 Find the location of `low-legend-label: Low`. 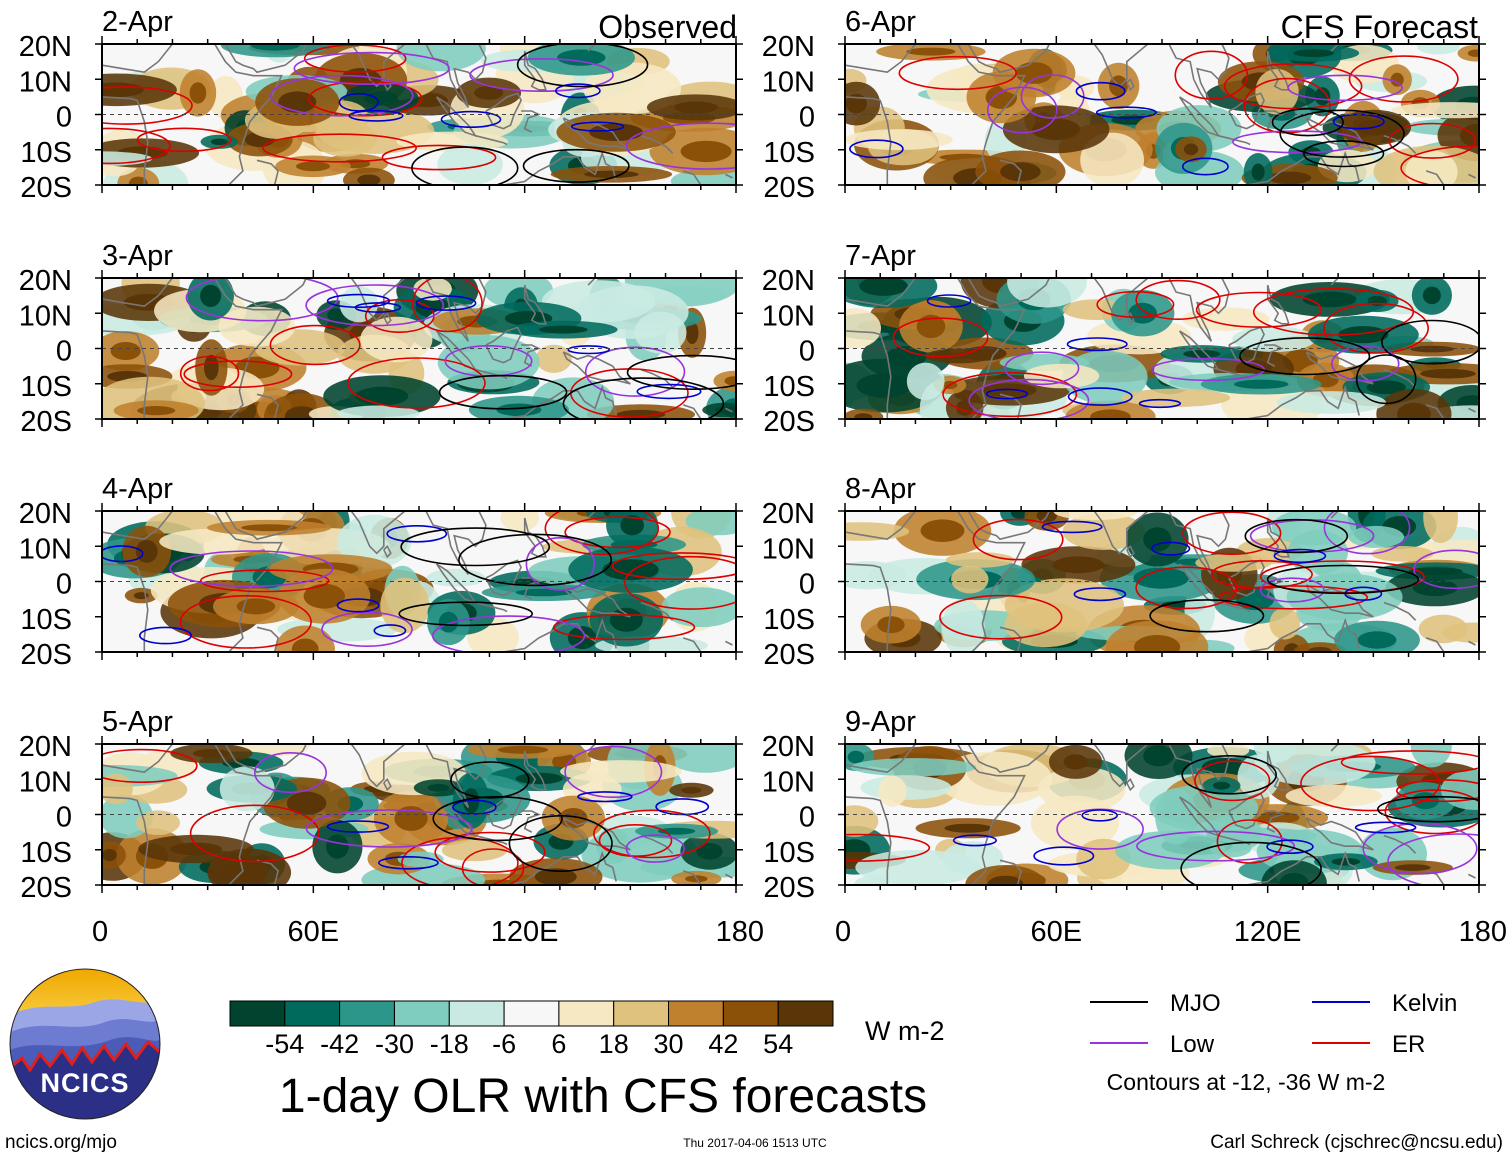

low-legend-label: Low is located at coordinates (1192, 1044).